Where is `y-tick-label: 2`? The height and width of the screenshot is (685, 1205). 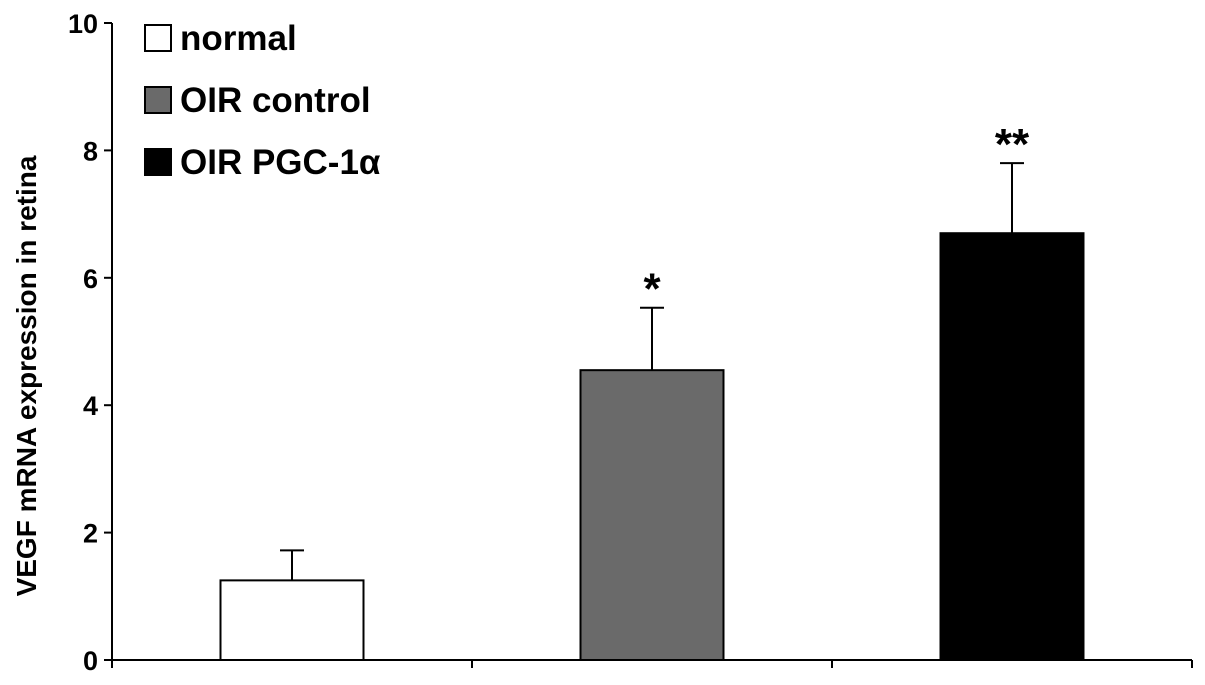
y-tick-label: 2 is located at coordinates (90, 534).